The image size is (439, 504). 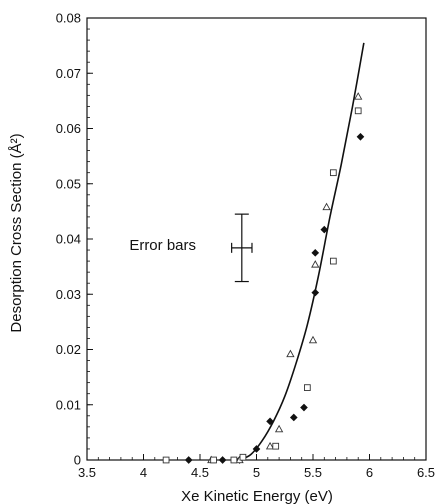 I want to click on x-tick-label: 5.5, so click(x=313, y=472).